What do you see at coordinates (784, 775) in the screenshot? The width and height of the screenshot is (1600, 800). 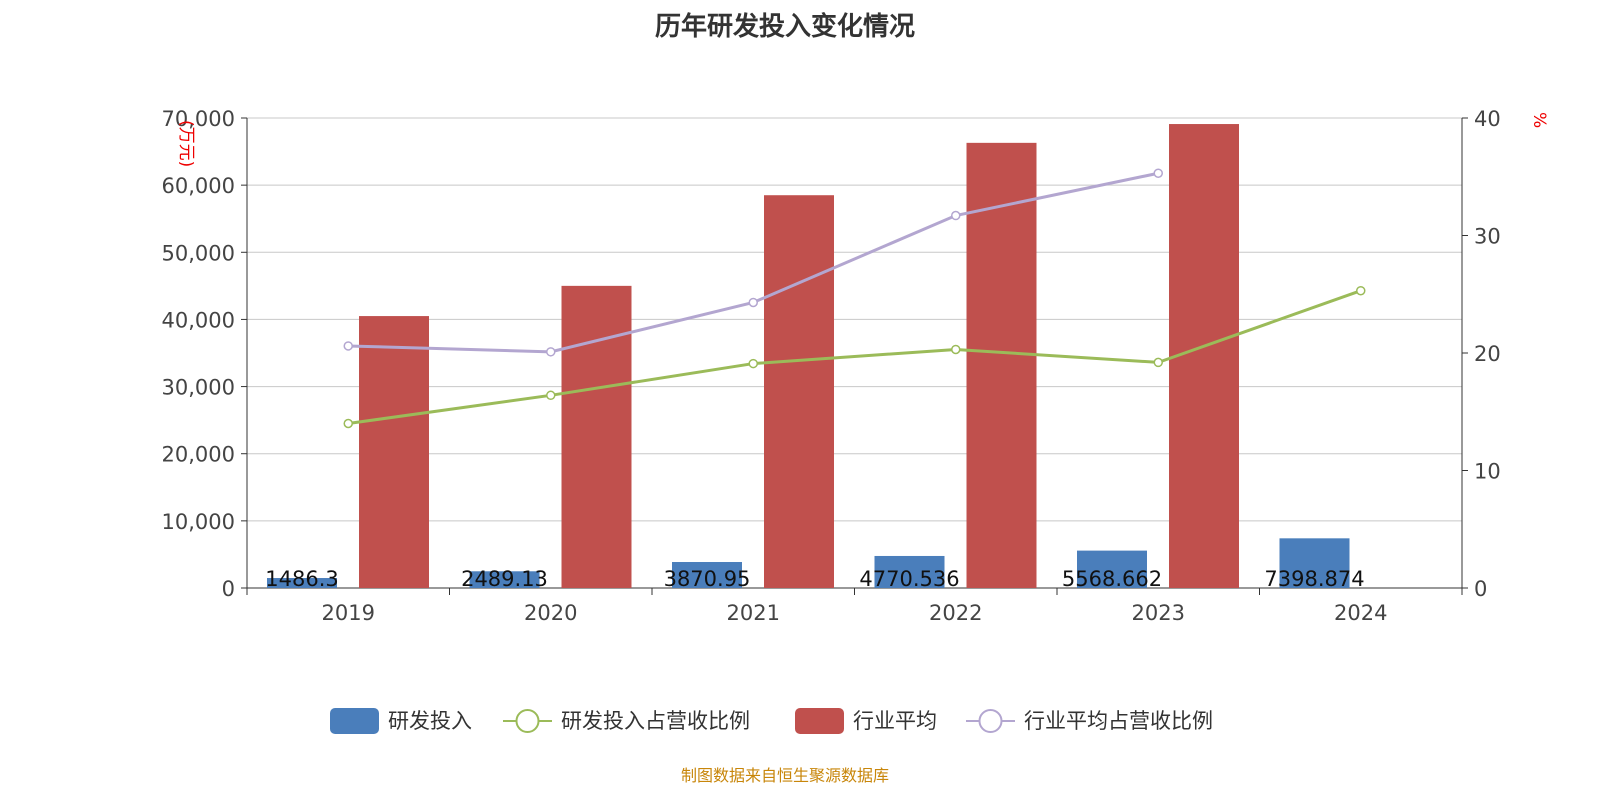 I see `source-note: 制图数据来自恒生聚源数据库` at bounding box center [784, 775].